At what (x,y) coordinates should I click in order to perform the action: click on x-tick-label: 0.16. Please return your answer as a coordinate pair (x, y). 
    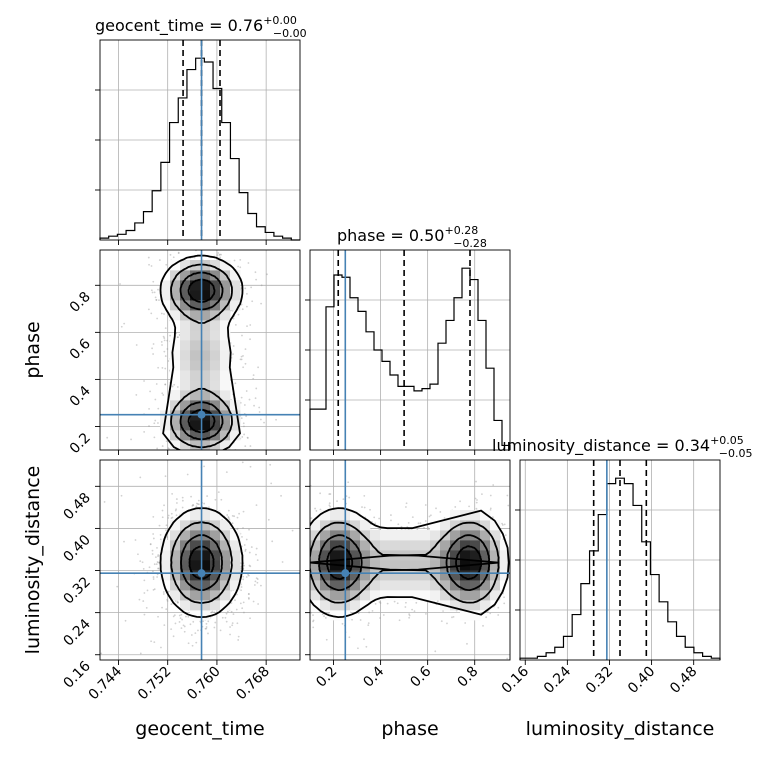
    Looking at the image, I should click on (515, 679).